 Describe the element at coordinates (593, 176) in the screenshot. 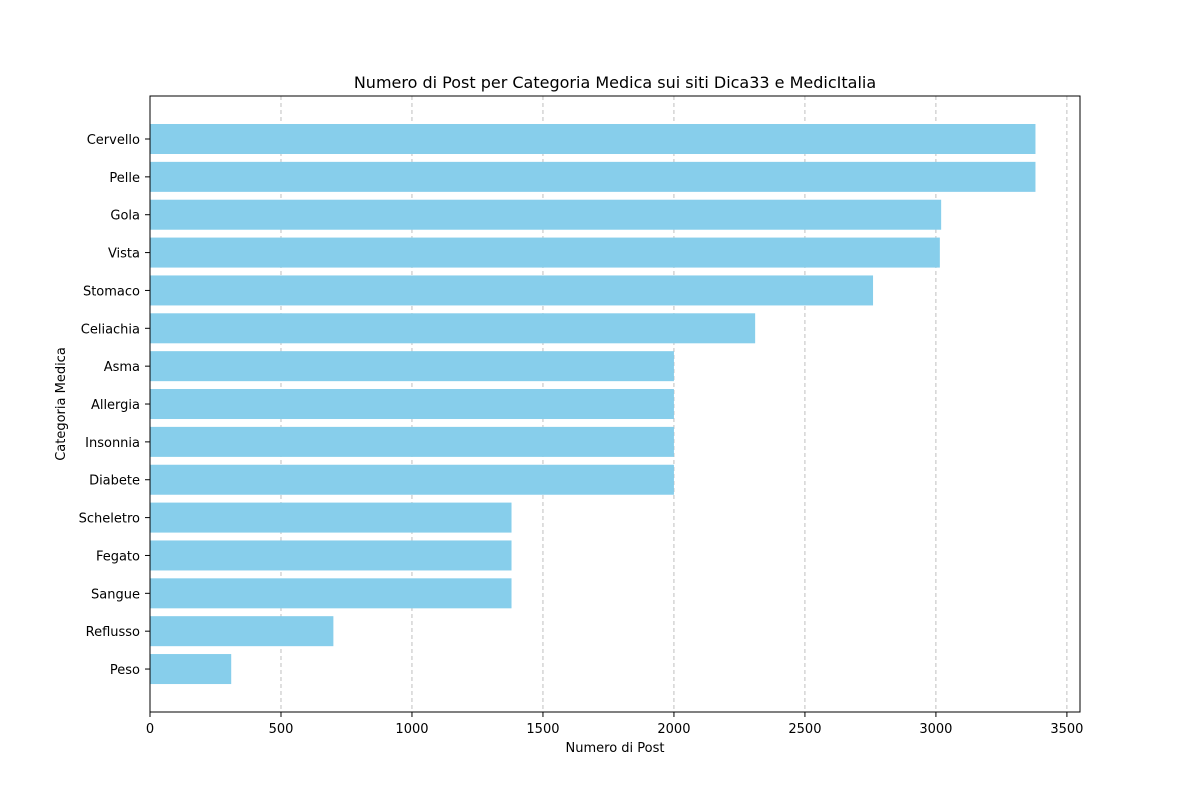

I see `bar-pelle` at that location.